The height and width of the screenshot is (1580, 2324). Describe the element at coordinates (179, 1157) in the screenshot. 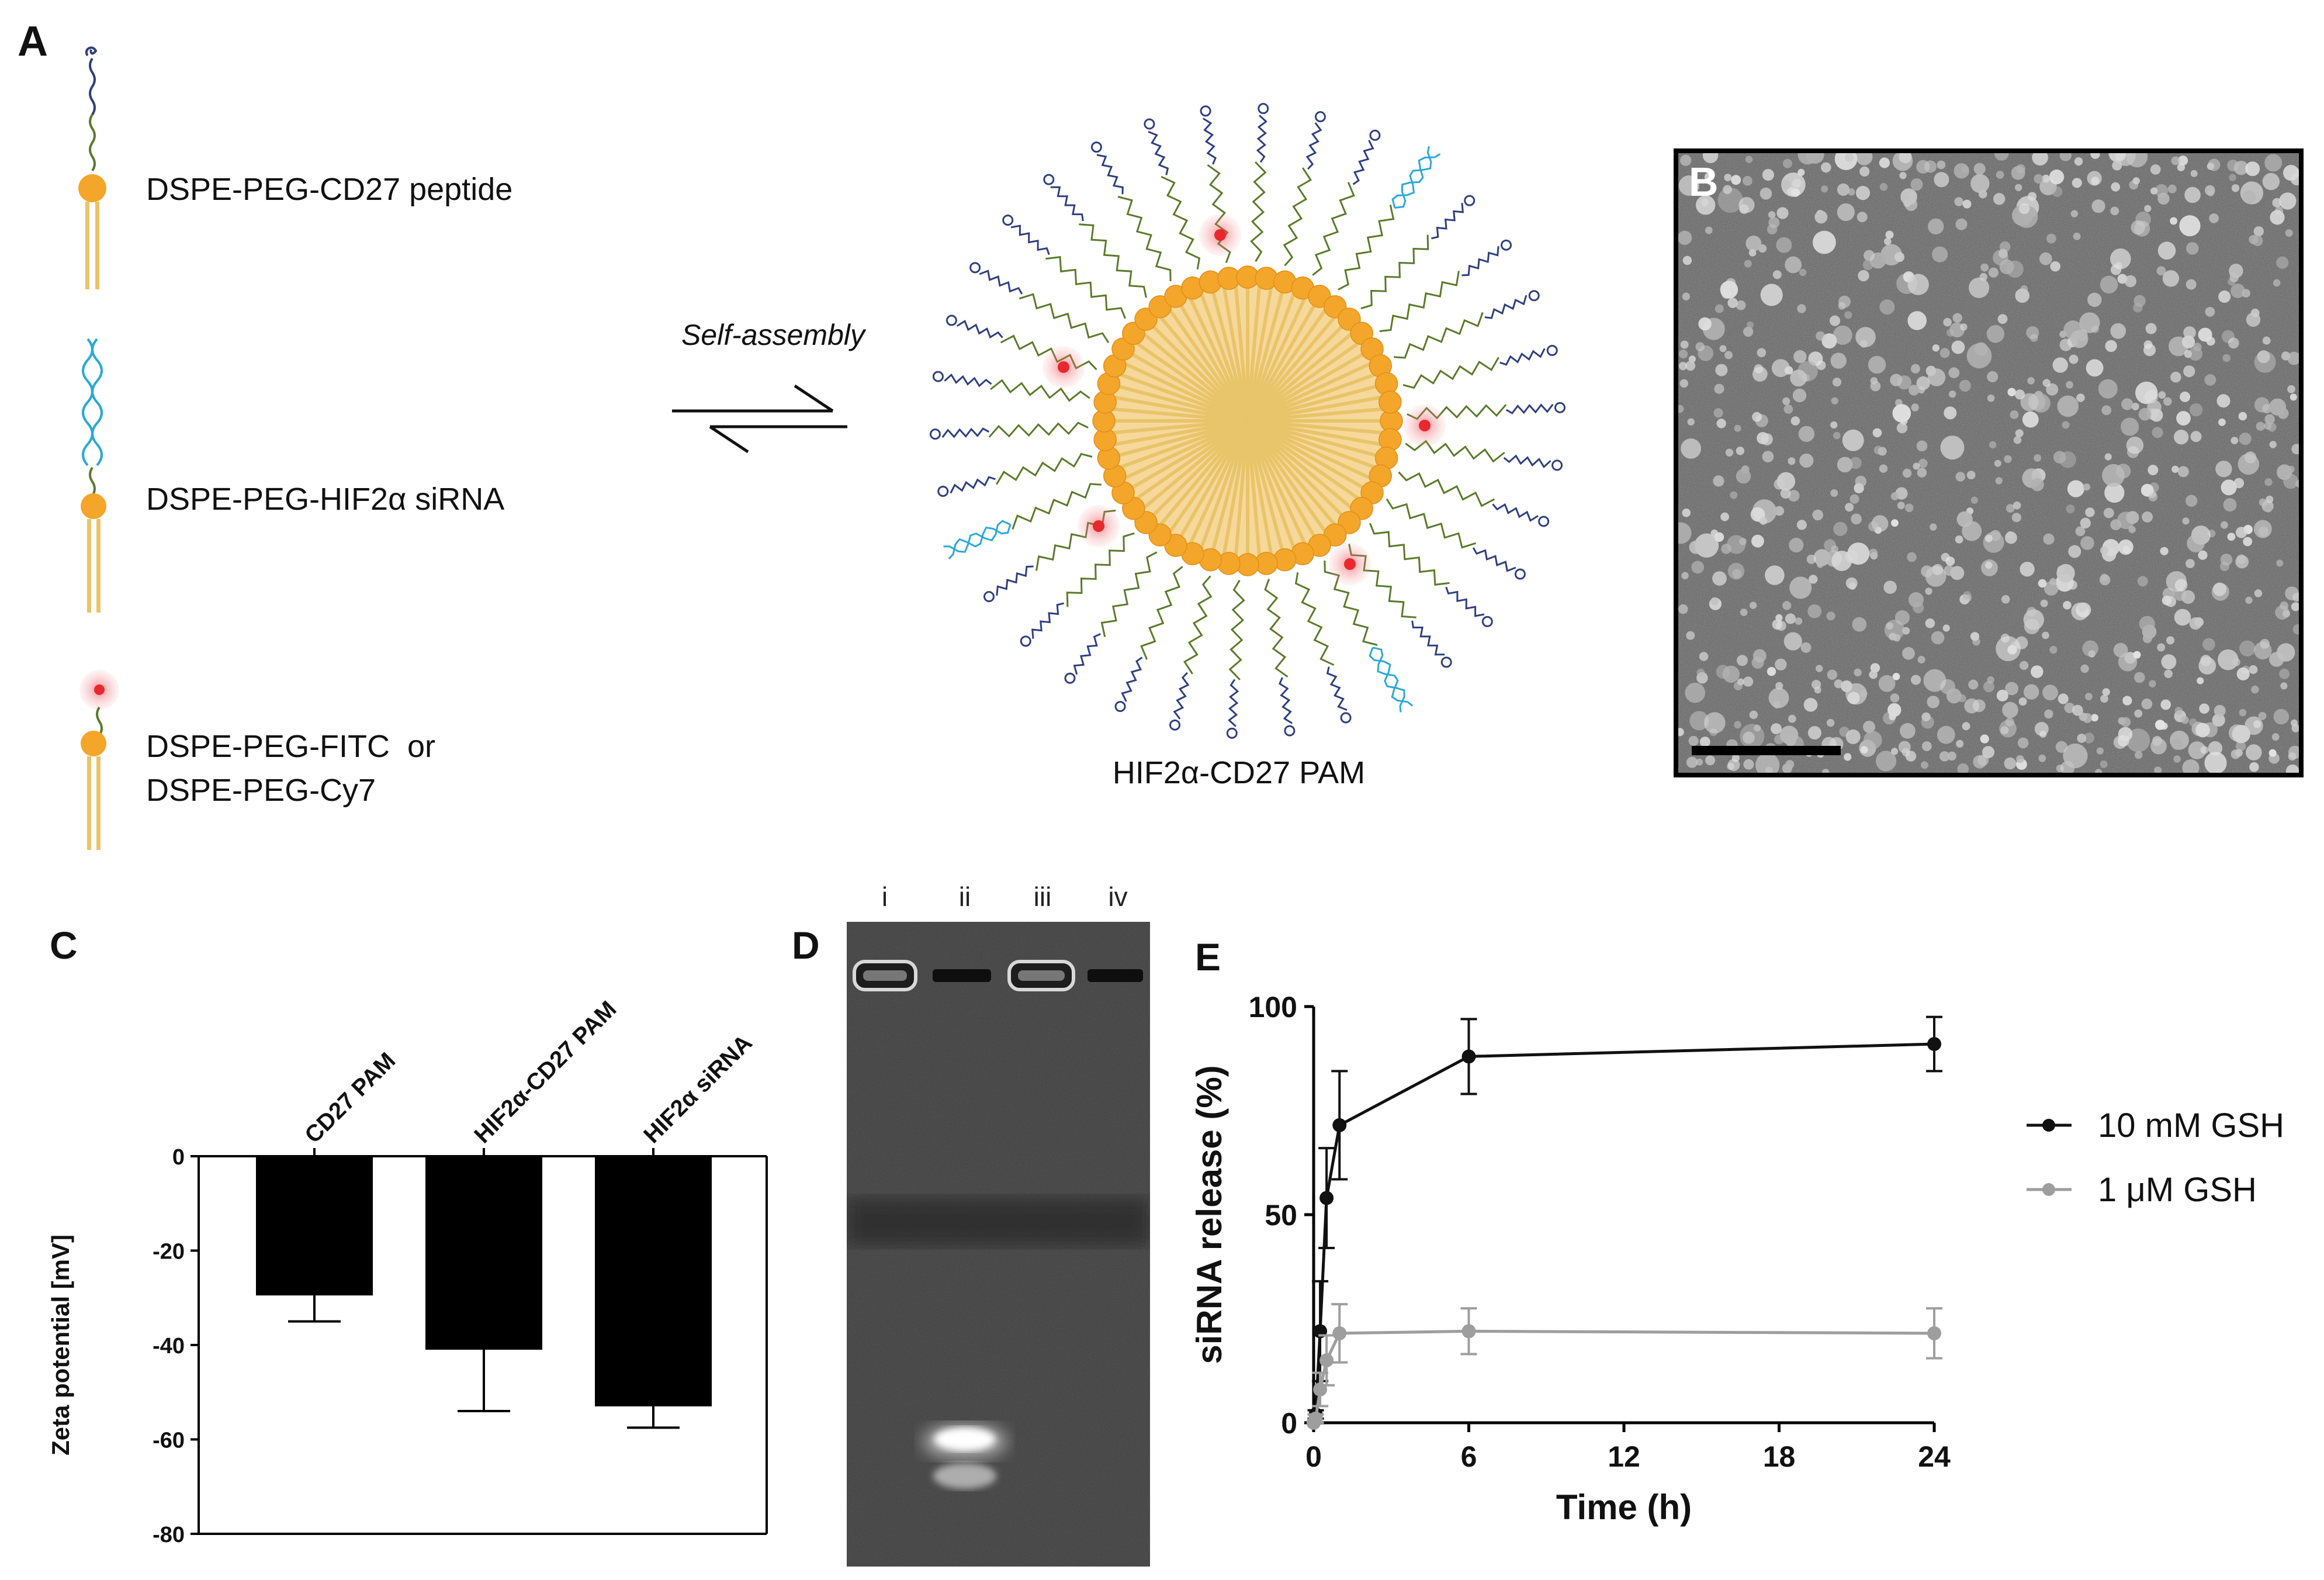

I see `y-tick-label-c: 0` at that location.